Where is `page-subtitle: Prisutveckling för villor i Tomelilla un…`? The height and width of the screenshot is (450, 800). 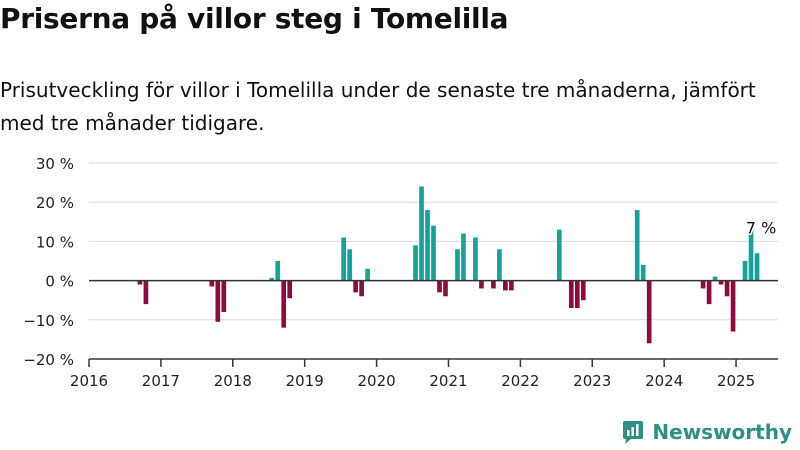
page-subtitle: Prisutveckling för villor i Tomelilla un… is located at coordinates (378, 106).